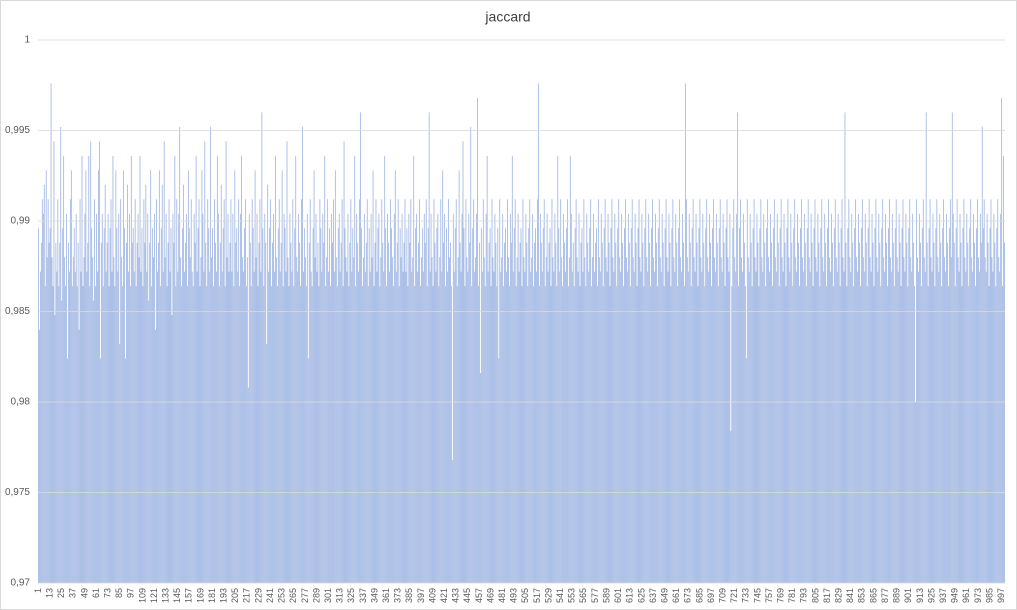 This screenshot has height=610, width=1017. What do you see at coordinates (920, 595) in the screenshot?
I see `x-tick-label: 913` at bounding box center [920, 595].